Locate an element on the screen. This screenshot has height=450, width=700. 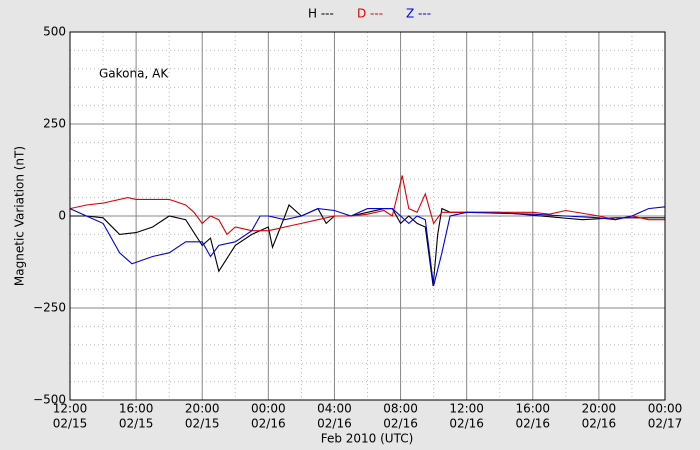
x-tick-label: 08:00 is located at coordinates (400, 409).